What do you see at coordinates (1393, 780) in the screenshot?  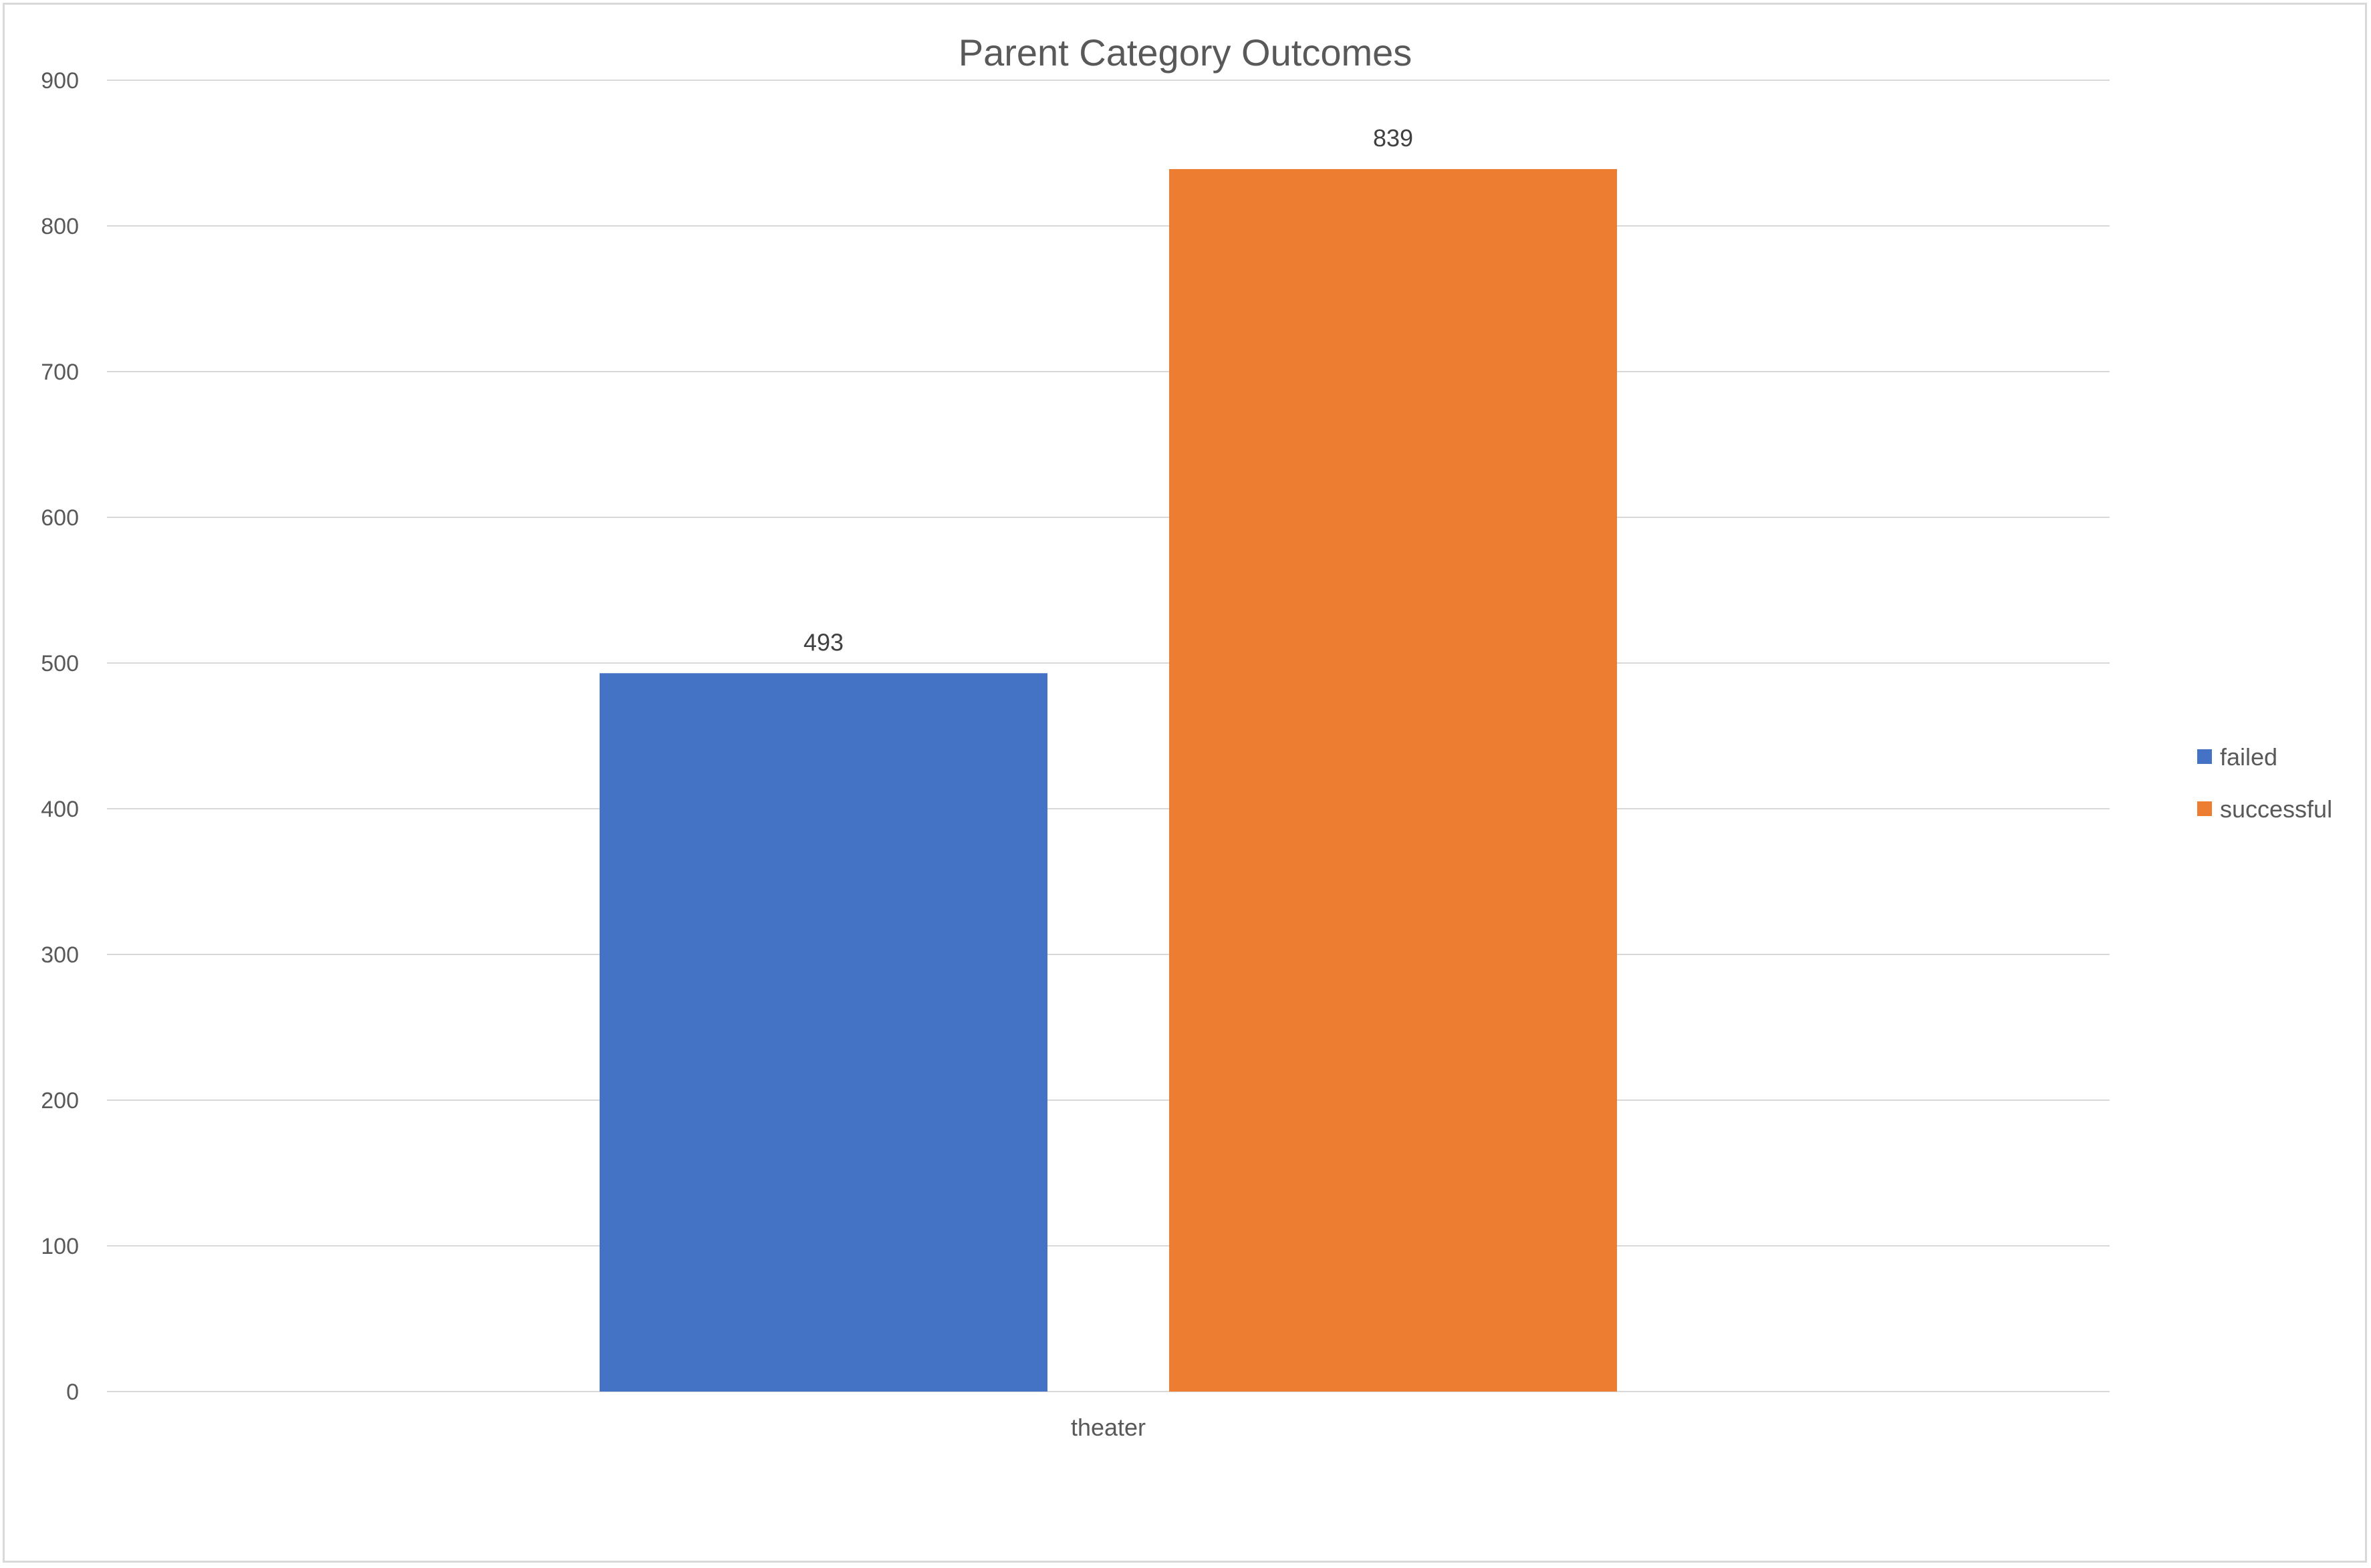 I see `bar-successful-theater` at bounding box center [1393, 780].